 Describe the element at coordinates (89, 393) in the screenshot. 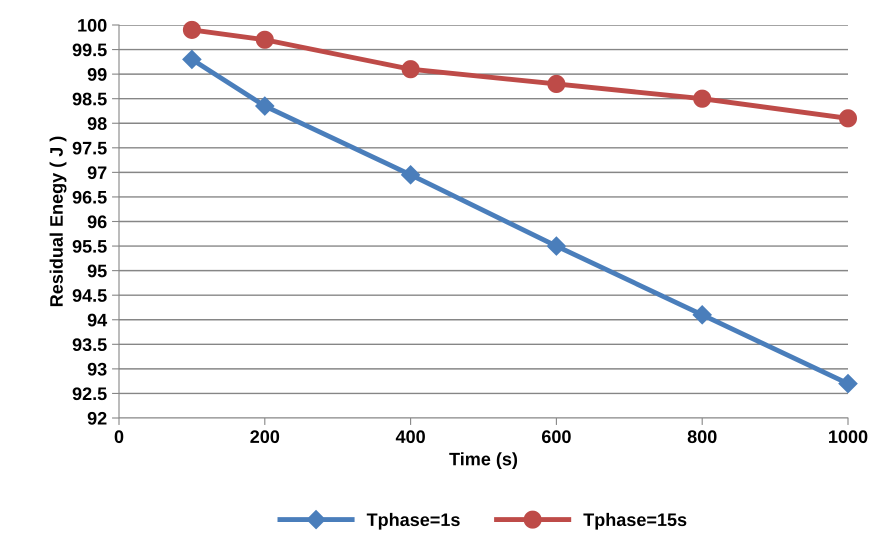

I see `y-tick-label: 92.5` at that location.